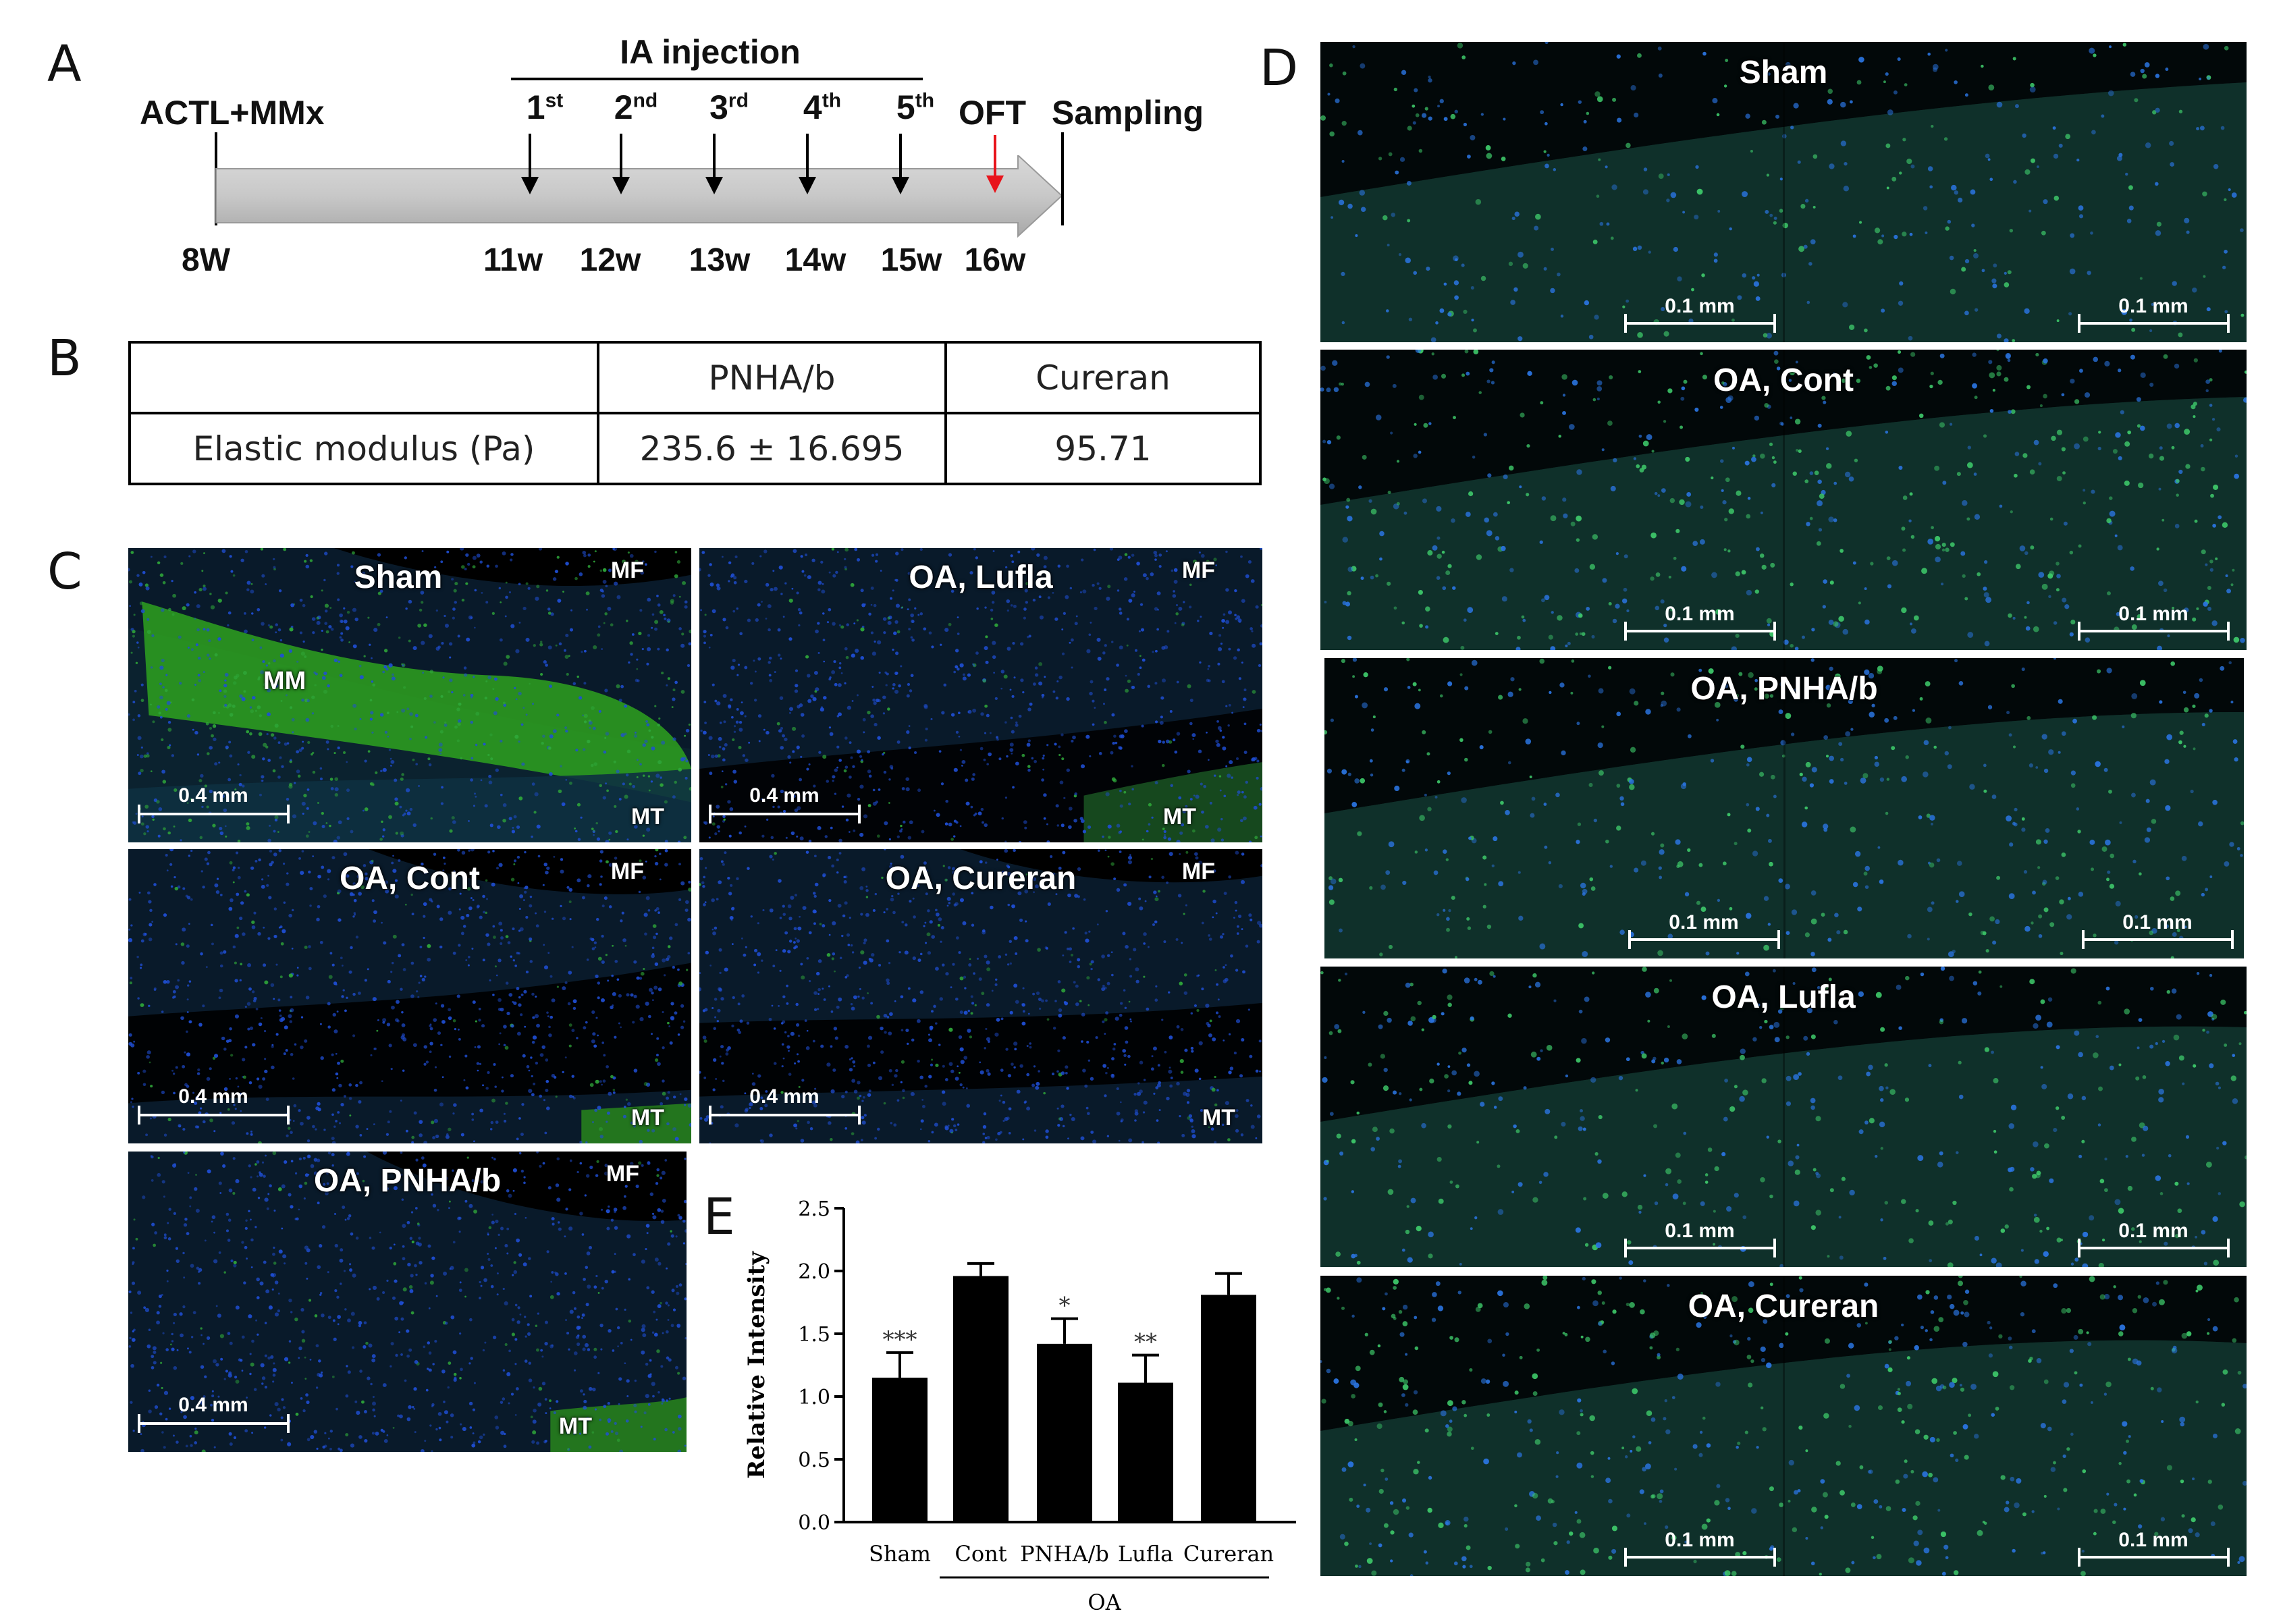 This screenshot has width=2283, height=1624. Describe the element at coordinates (1062, 178) in the screenshot. I see `timeline-end-tick` at that location.